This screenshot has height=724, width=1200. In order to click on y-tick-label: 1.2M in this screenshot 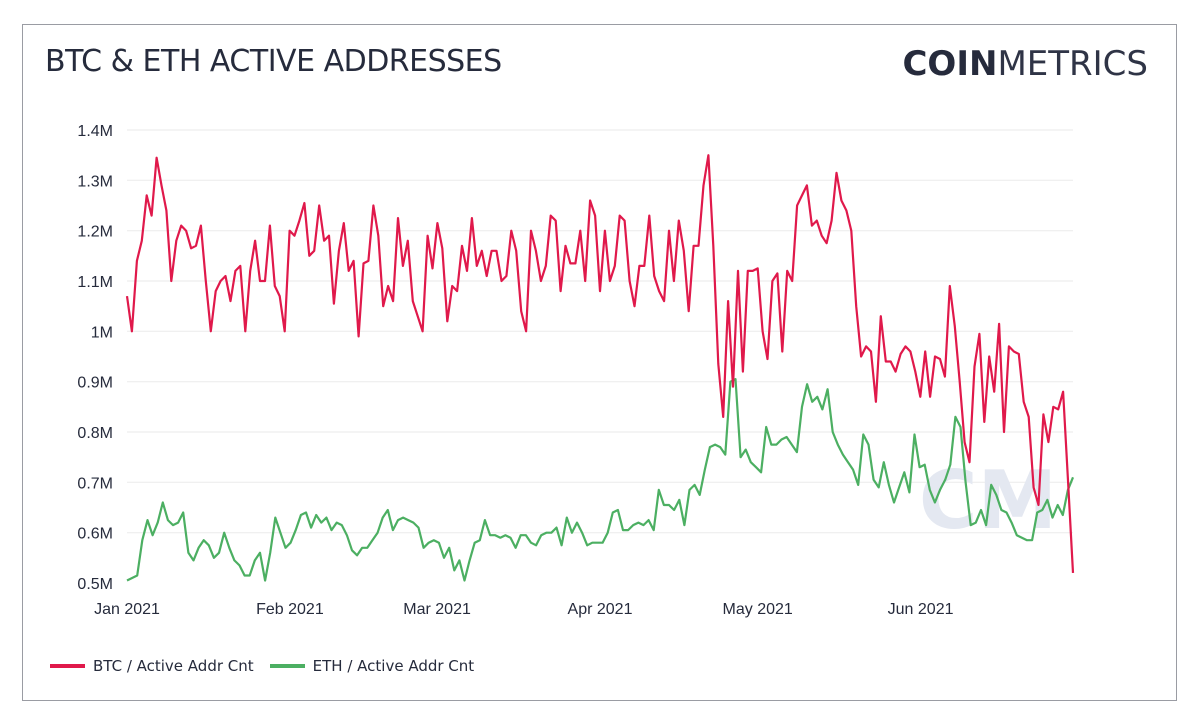, I will do `click(95, 232)`.